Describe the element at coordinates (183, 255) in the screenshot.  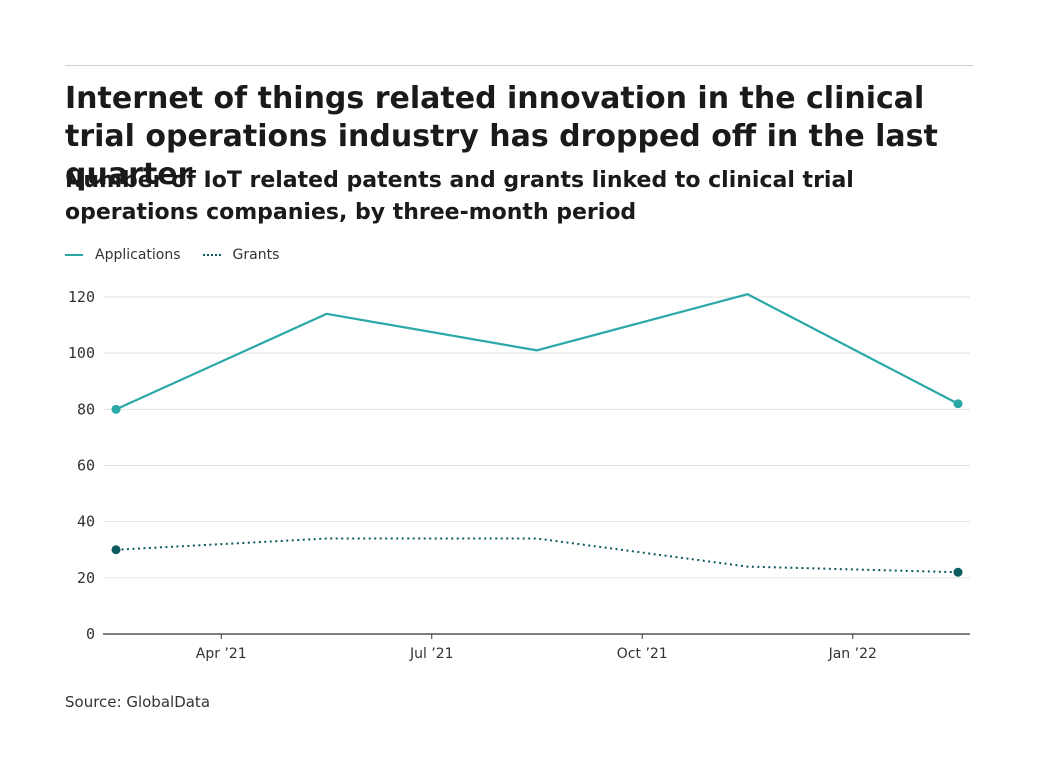
I see `legend: Applications Grants` at that location.